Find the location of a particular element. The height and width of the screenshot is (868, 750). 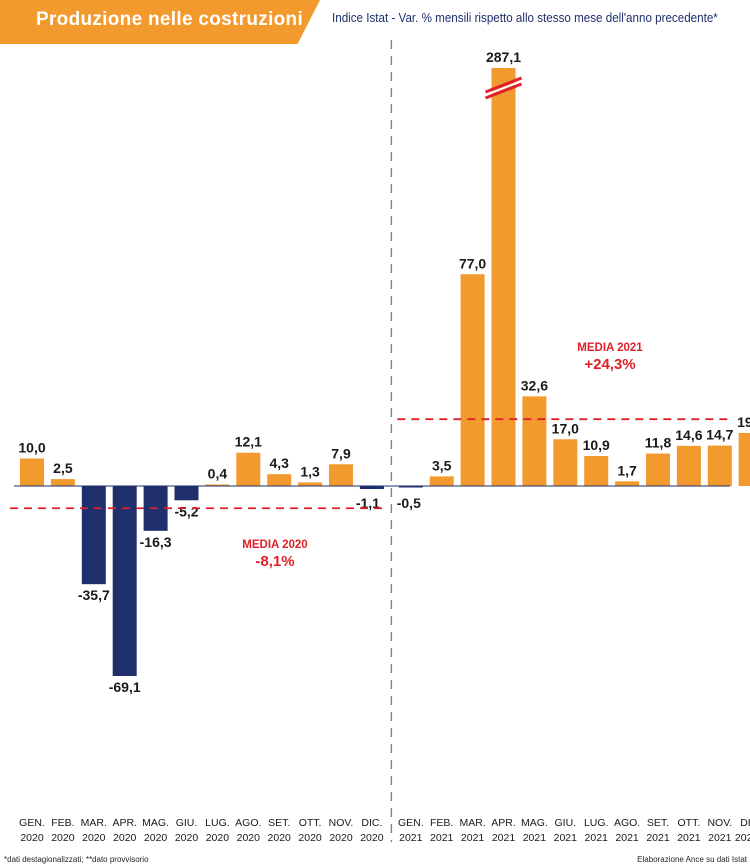

data-label: 2,5 is located at coordinates (63, 468).